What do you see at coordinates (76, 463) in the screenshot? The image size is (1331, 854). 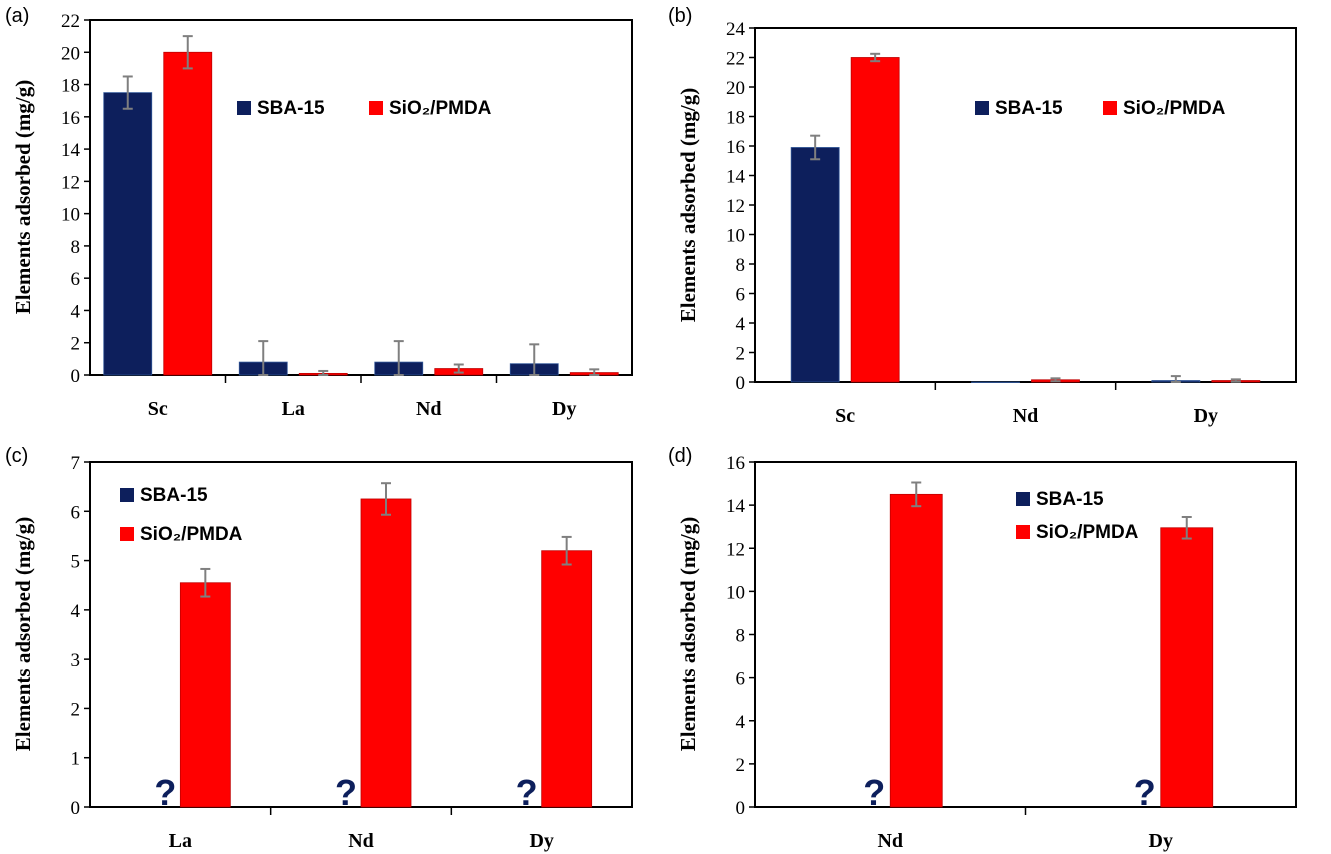 I see `y-tick-label: 7` at bounding box center [76, 463].